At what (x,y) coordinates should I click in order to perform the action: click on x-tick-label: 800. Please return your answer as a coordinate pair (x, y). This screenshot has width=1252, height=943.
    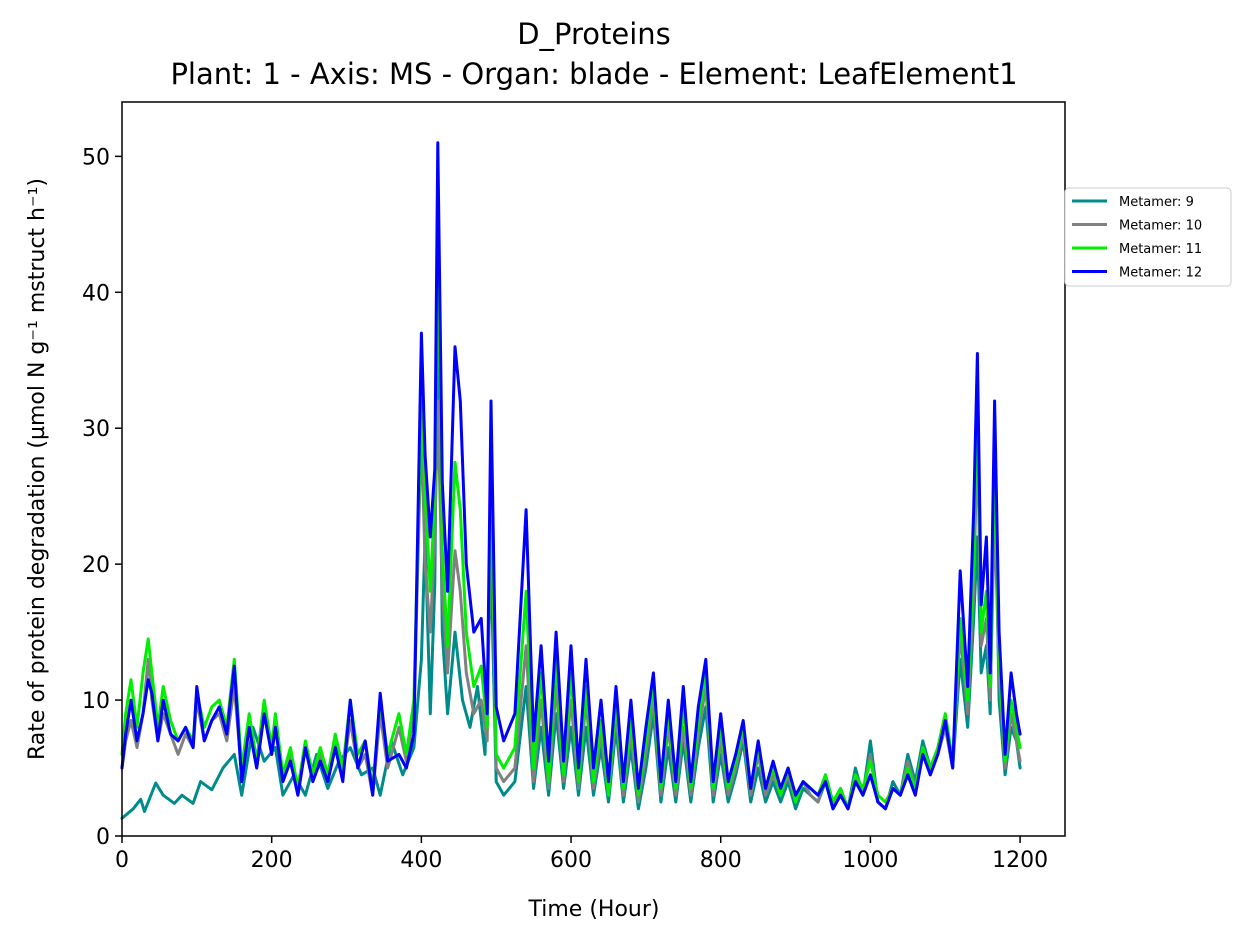
    Looking at the image, I should click on (721, 860).